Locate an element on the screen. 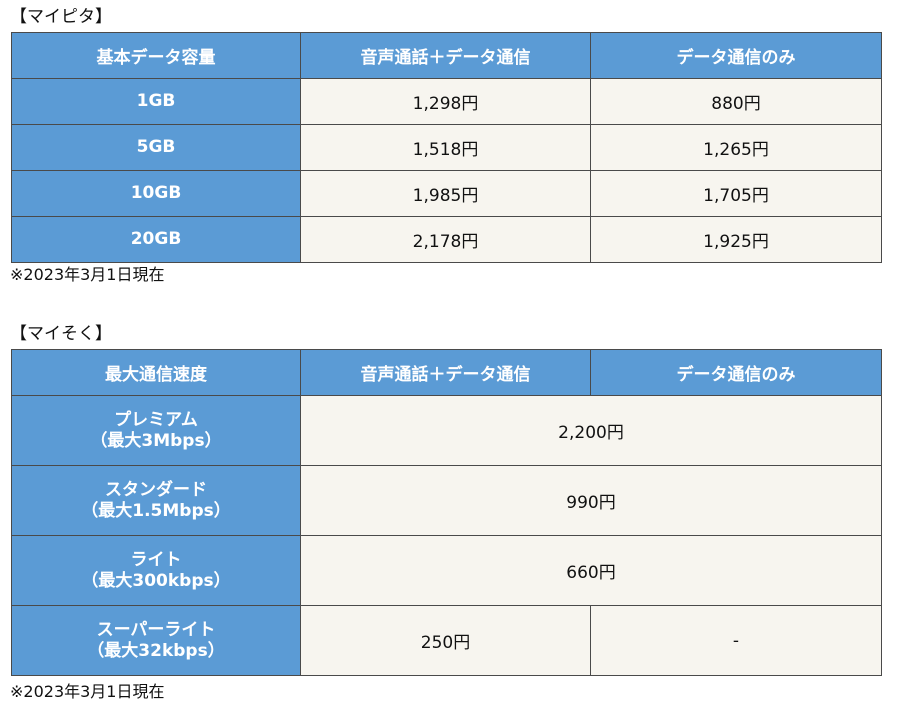 This screenshot has height=711, width=899. capacity-cell: 1GB is located at coordinates (156, 101).